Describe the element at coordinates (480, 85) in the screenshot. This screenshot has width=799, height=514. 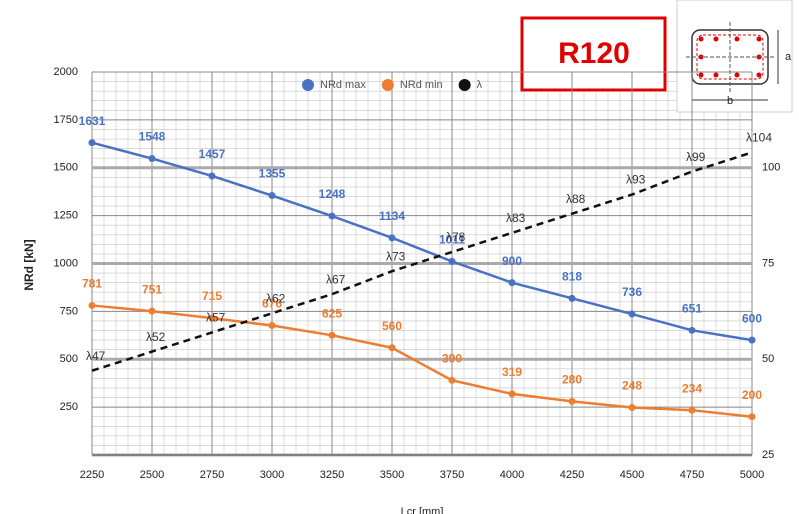
I see `legend-label: λ` at that location.